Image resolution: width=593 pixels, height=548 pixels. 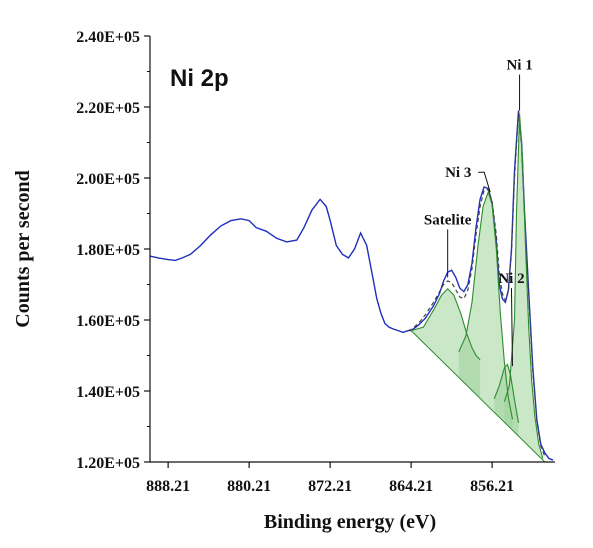 I want to click on annotation-ni-3: Ni 3, so click(x=458, y=173).